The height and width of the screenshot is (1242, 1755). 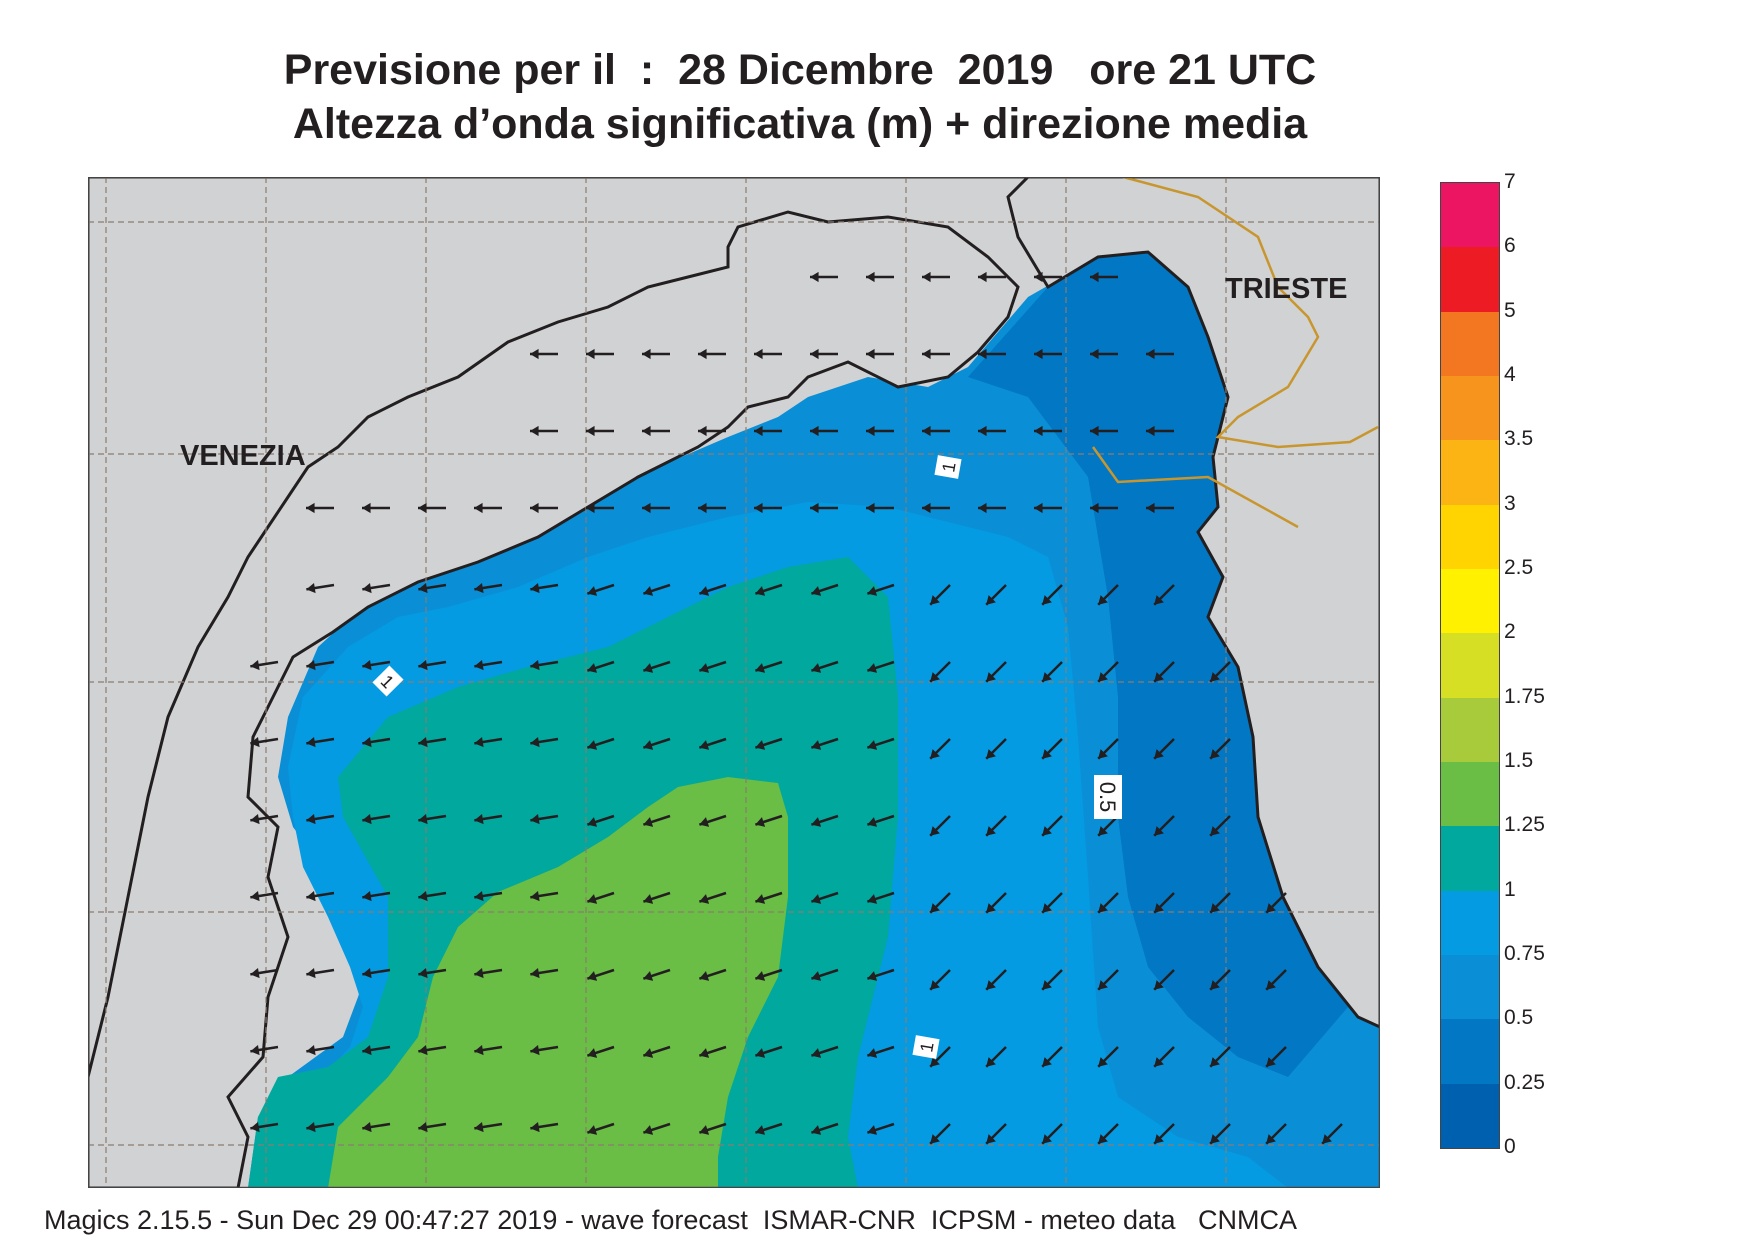 What do you see at coordinates (1510, 889) in the screenshot?
I see `legend-tick-label: 1` at bounding box center [1510, 889].